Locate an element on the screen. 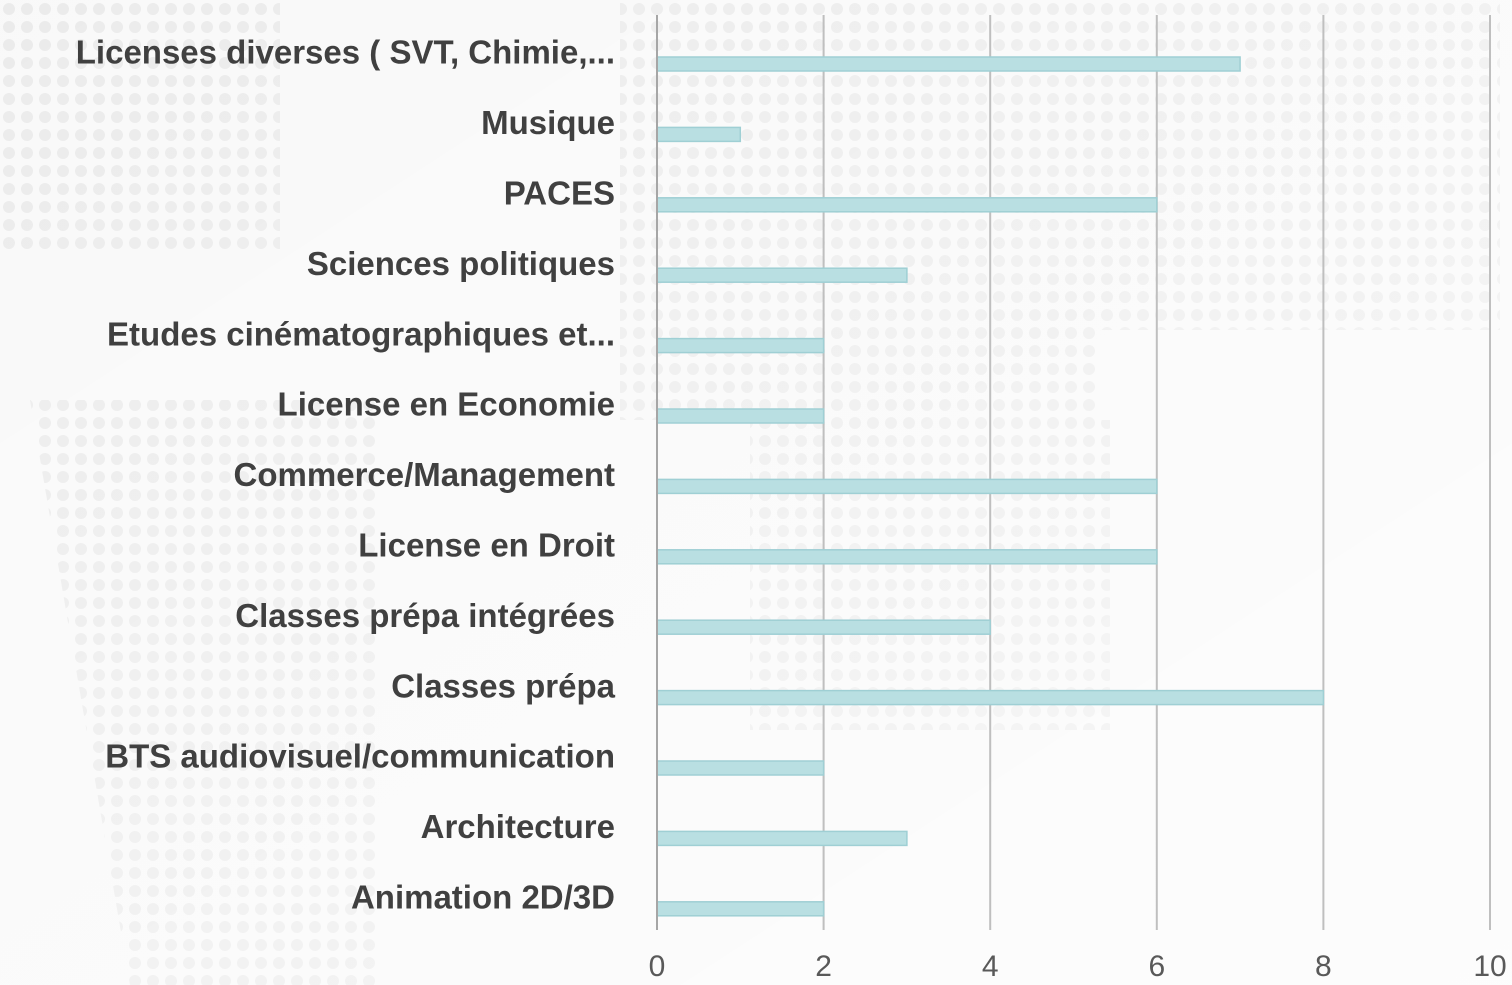 This screenshot has height=985, width=1512. y-tick-label: Sciences politiques is located at coordinates (461, 263).